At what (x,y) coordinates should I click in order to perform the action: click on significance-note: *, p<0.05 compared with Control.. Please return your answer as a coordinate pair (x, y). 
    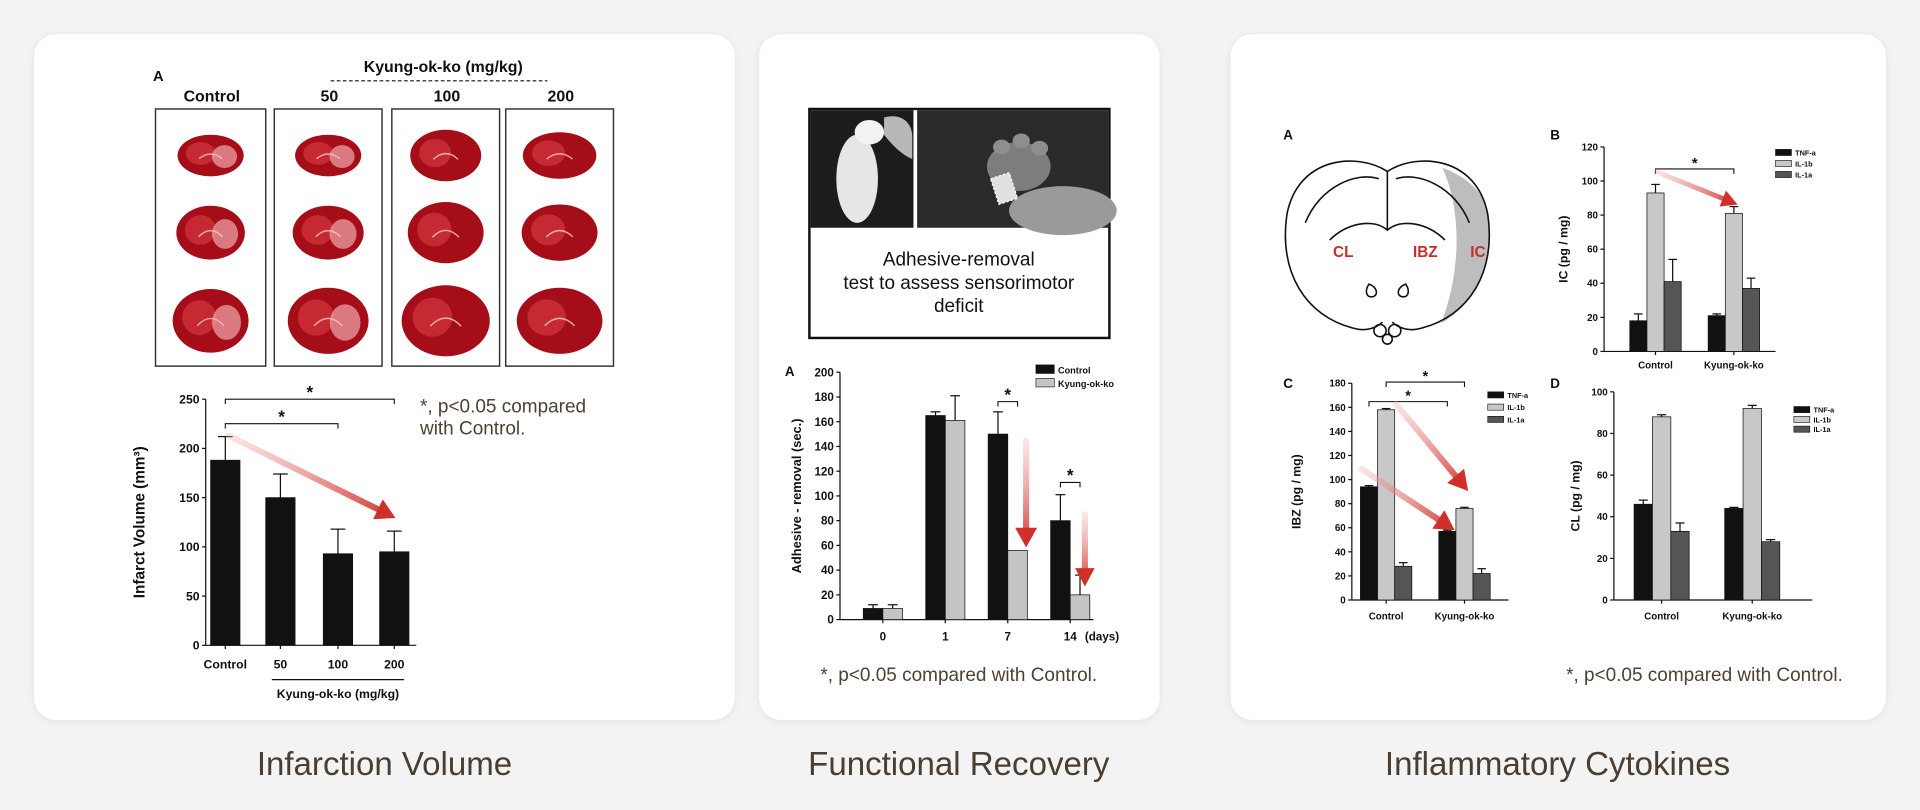
    Looking at the image, I should click on (958, 675).